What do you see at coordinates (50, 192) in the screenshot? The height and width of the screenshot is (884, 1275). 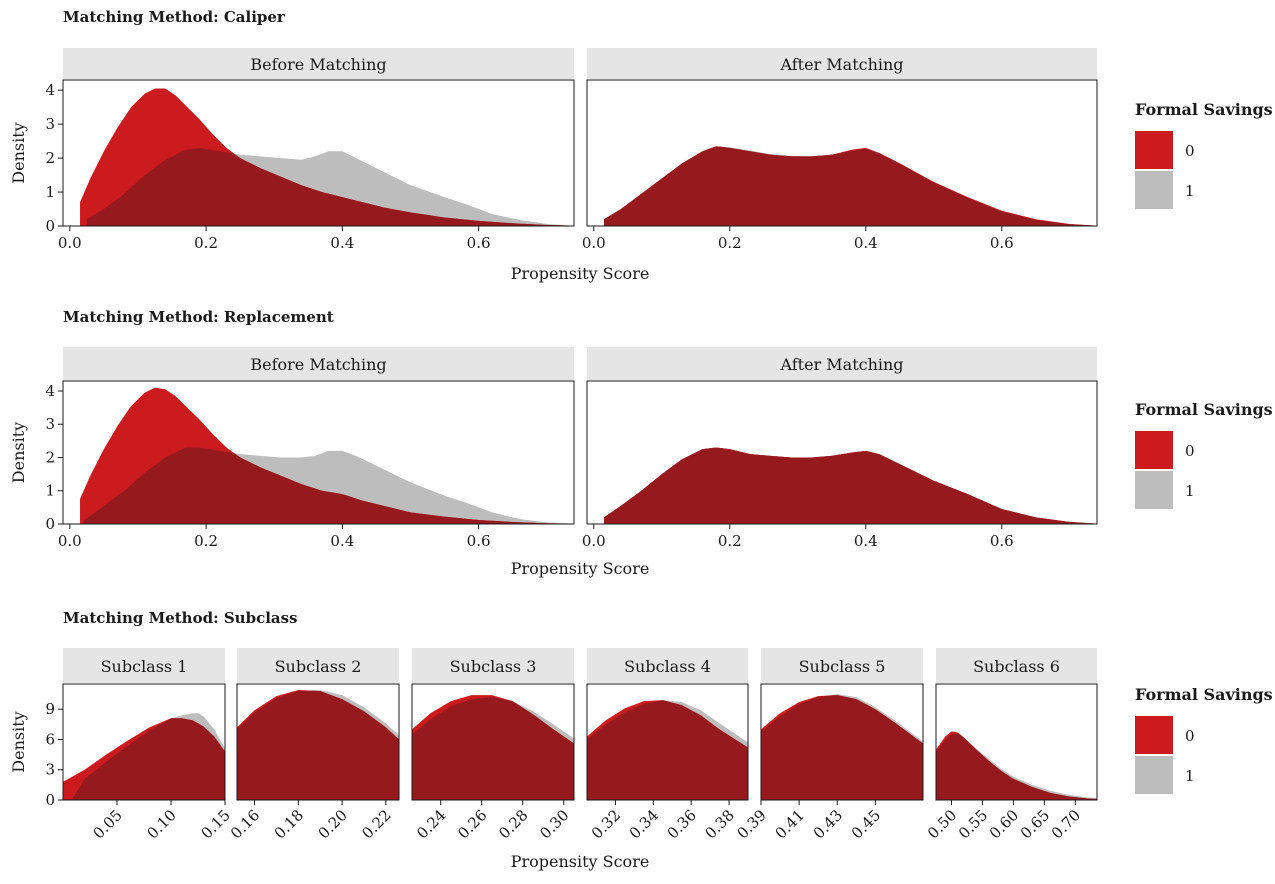 I see `y-tick-label: 1` at bounding box center [50, 192].